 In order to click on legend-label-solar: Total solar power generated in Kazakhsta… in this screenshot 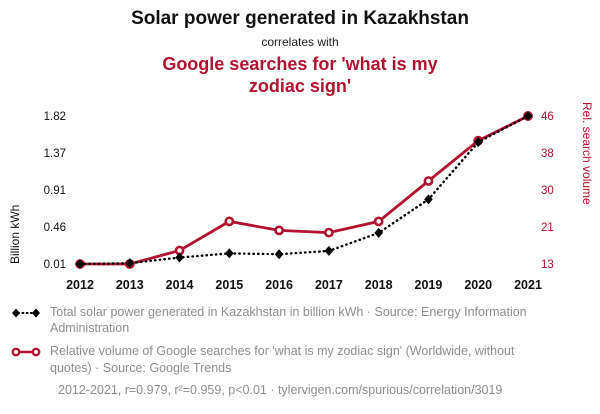, I will do `click(288, 320)`.